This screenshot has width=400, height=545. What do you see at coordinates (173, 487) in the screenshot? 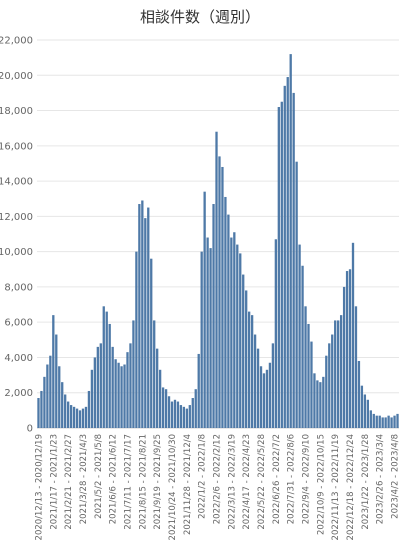
I see `x-tick-label: 2021/10/24 - 2021/10/30` at bounding box center [173, 487].